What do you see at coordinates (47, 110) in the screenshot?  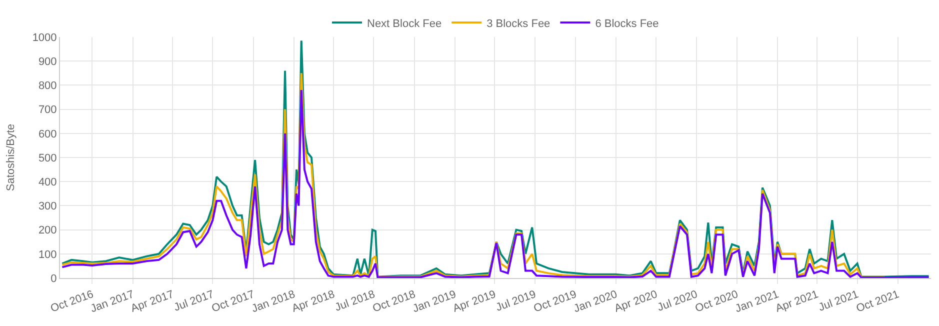 I see `y-tick-label: 700` at bounding box center [47, 110].